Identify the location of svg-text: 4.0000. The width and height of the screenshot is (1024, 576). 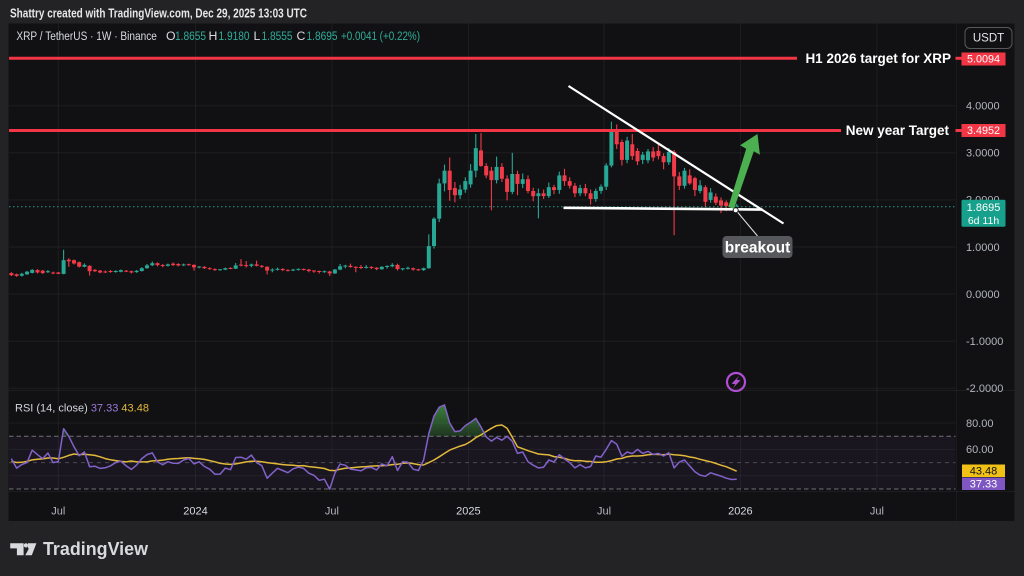
(983, 107).